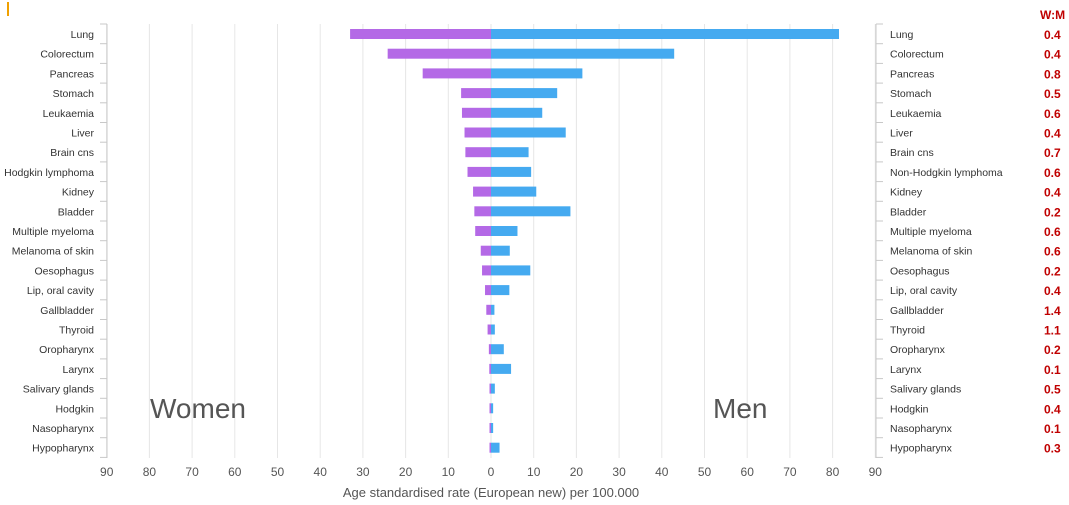 This screenshot has width=1069, height=505. What do you see at coordinates (72, 74) in the screenshot?
I see `left-category-label: Pancreas` at bounding box center [72, 74].